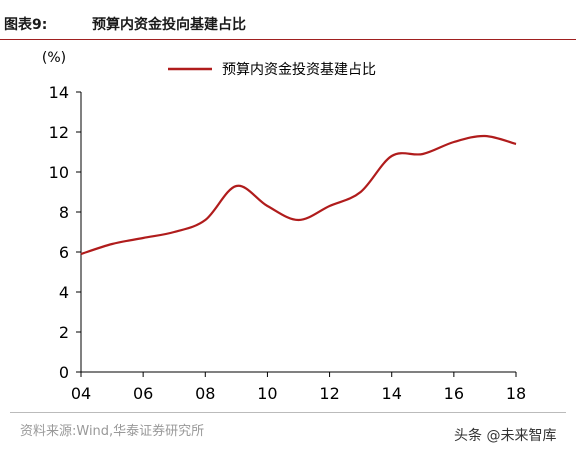 The width and height of the screenshot is (576, 457). Describe the element at coordinates (299, 69) in the screenshot. I see `legend-label: 预算内资金投资基建占比` at that location.